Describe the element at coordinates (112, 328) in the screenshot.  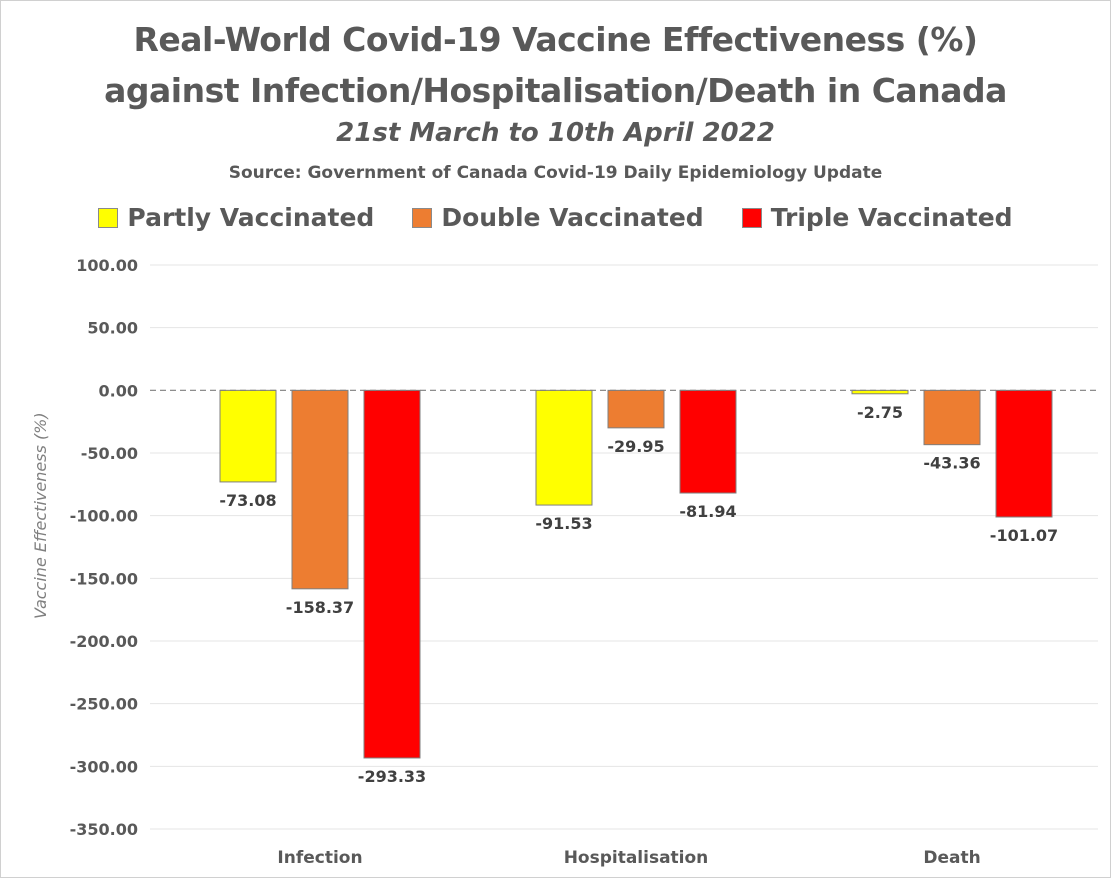
I see `y-tick-label: 50.00` at that location.